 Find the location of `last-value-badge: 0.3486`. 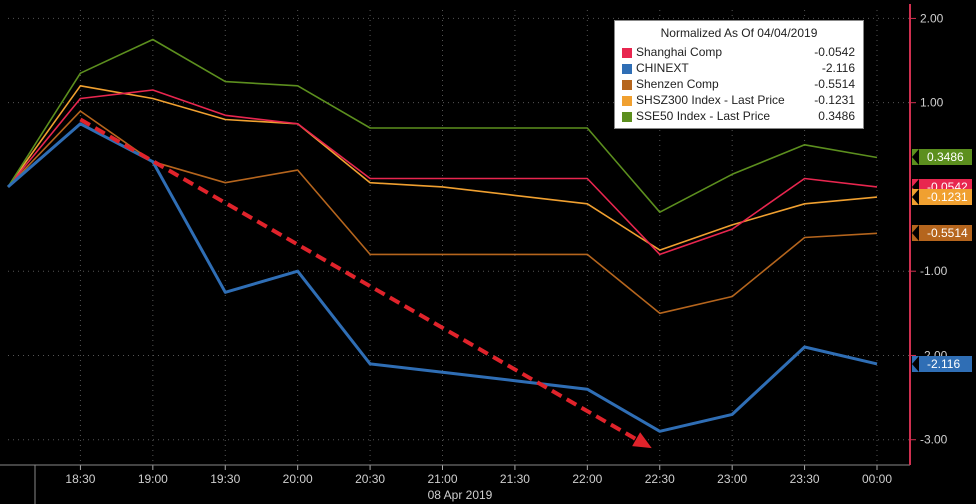

last-value-badge: 0.3486 is located at coordinates (942, 157).